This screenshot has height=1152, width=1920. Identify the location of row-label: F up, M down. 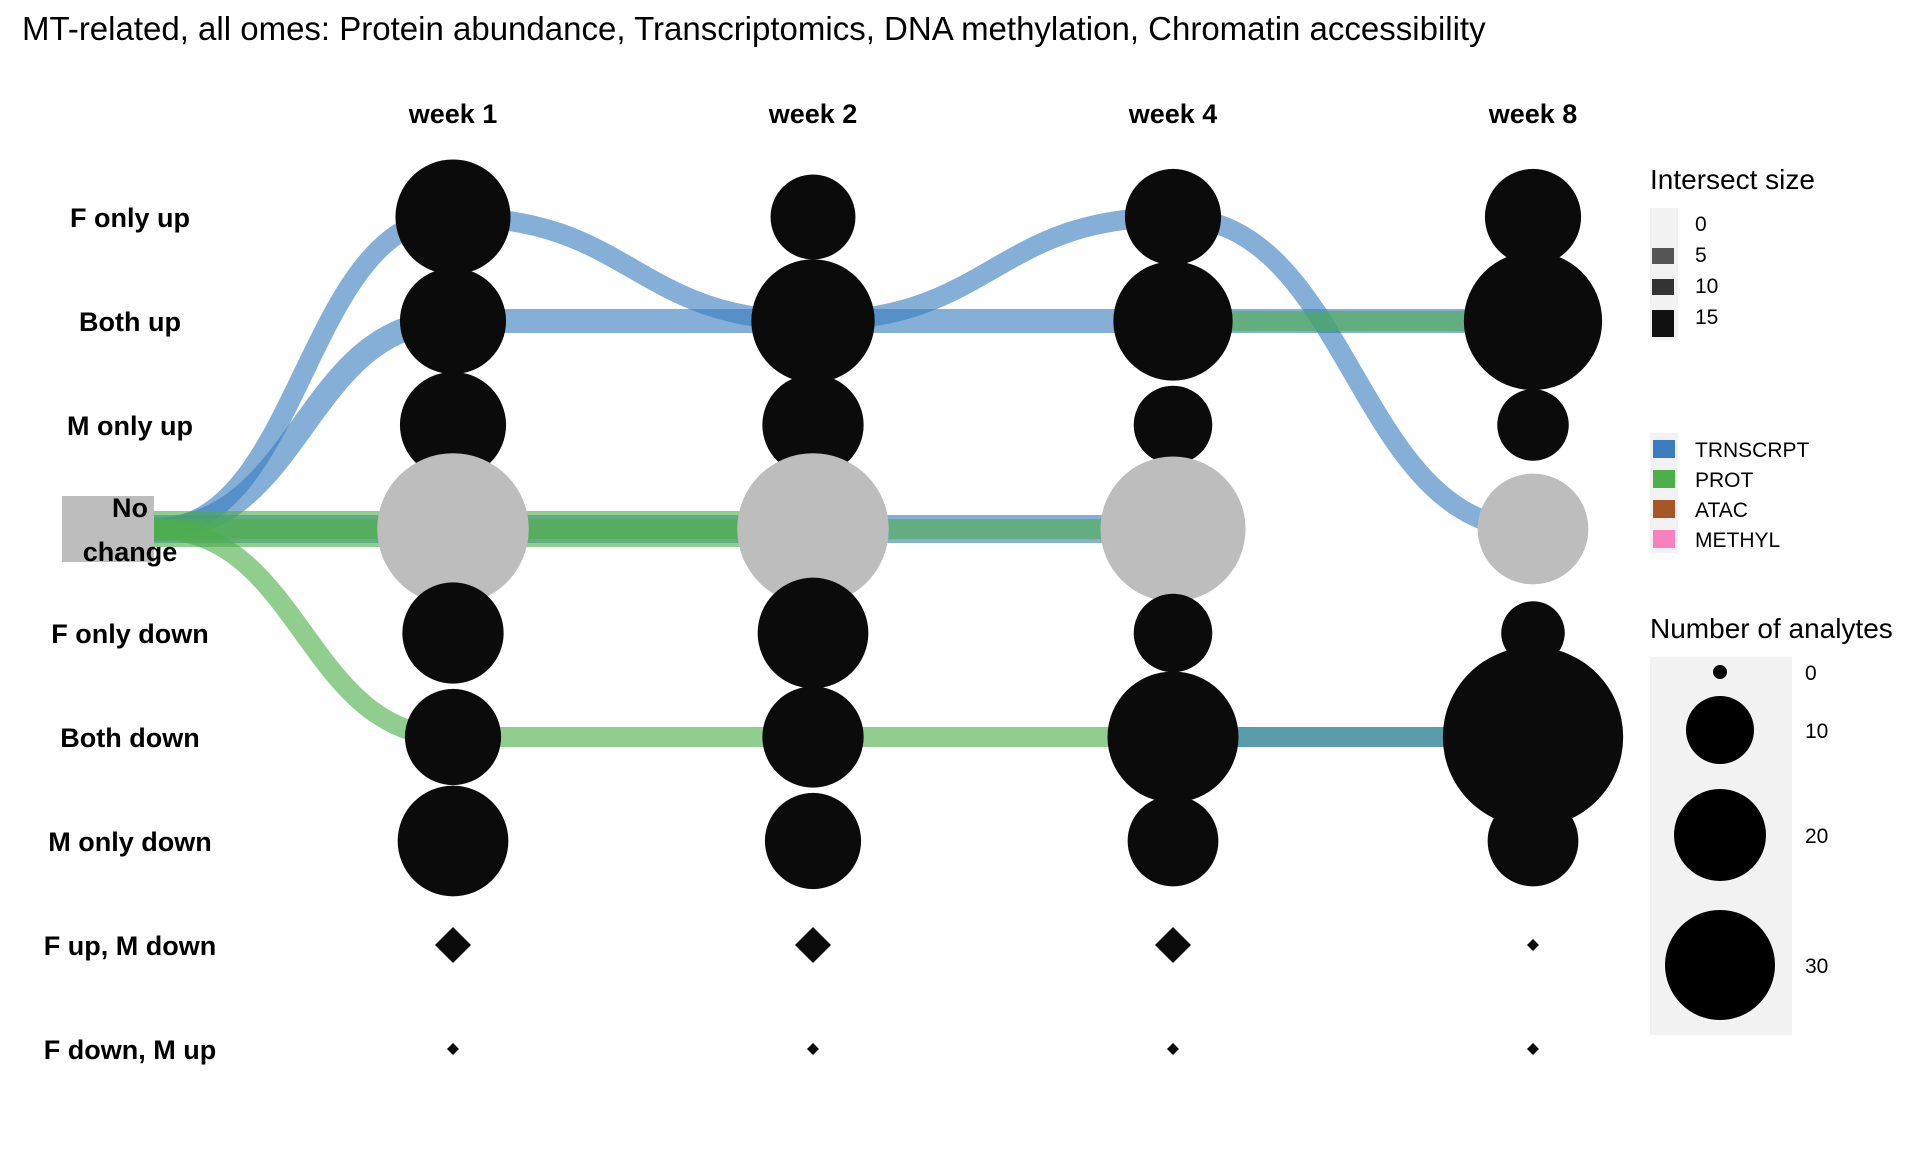
(130, 946).